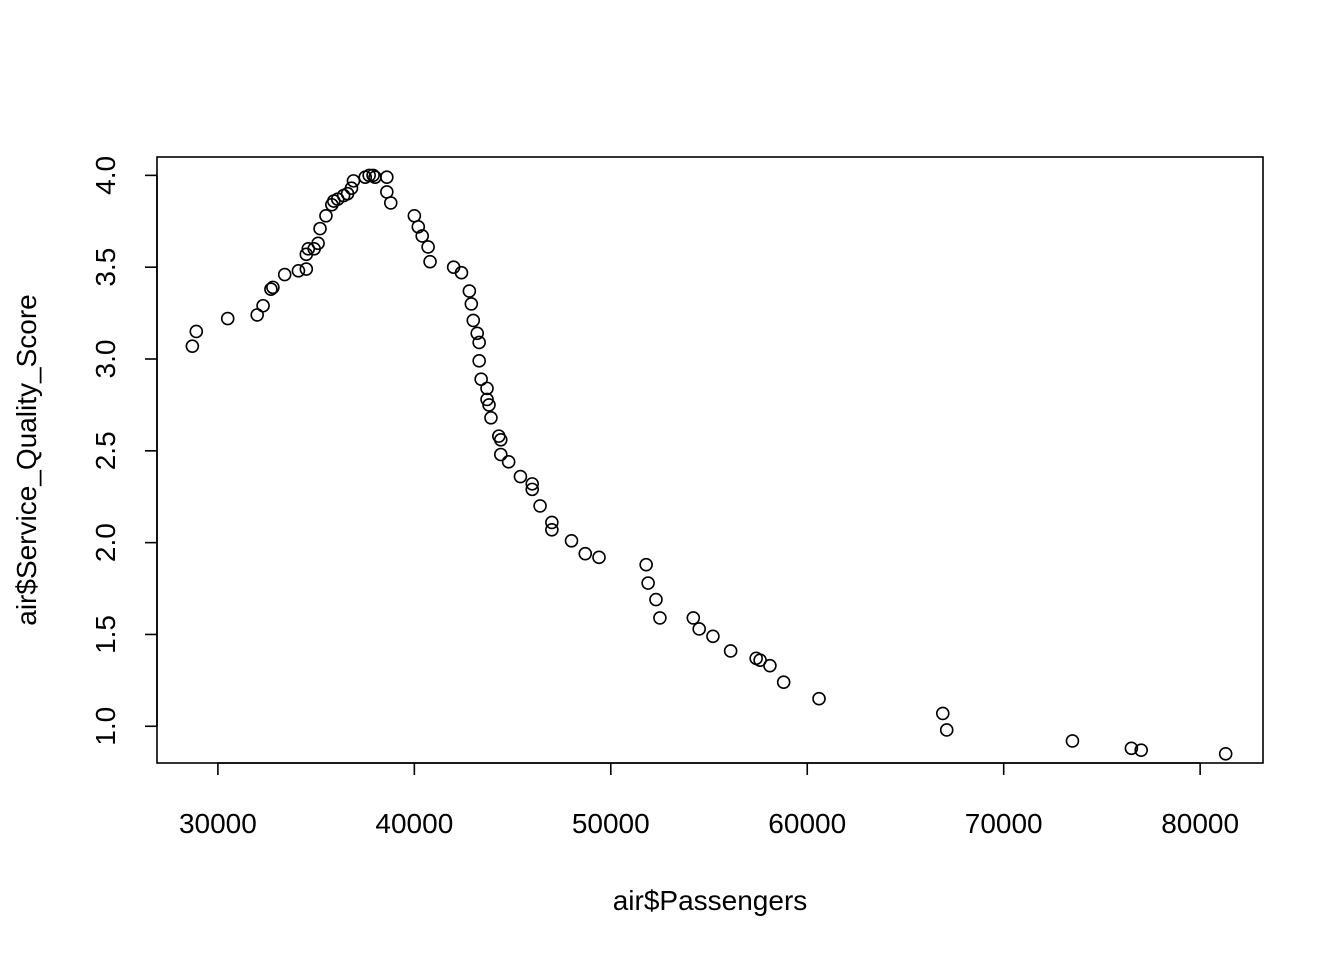  I want to click on y-axis: 1.0 1.5 2.0 2.5 3.0 3.5 4.0, so click(124, 451).